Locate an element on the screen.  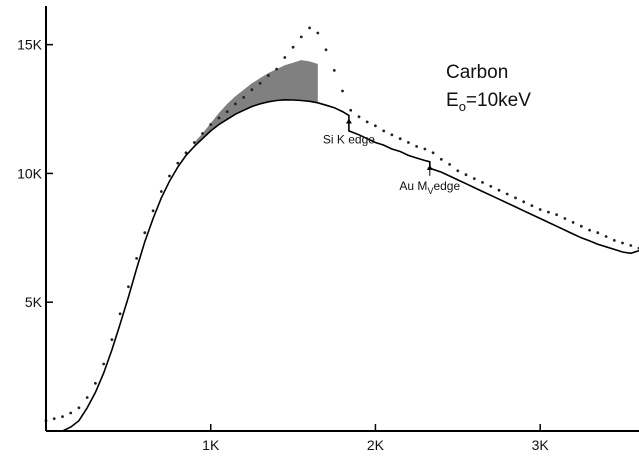
y-axis-ticks: 5K 10K 15K is located at coordinates (35, 173).